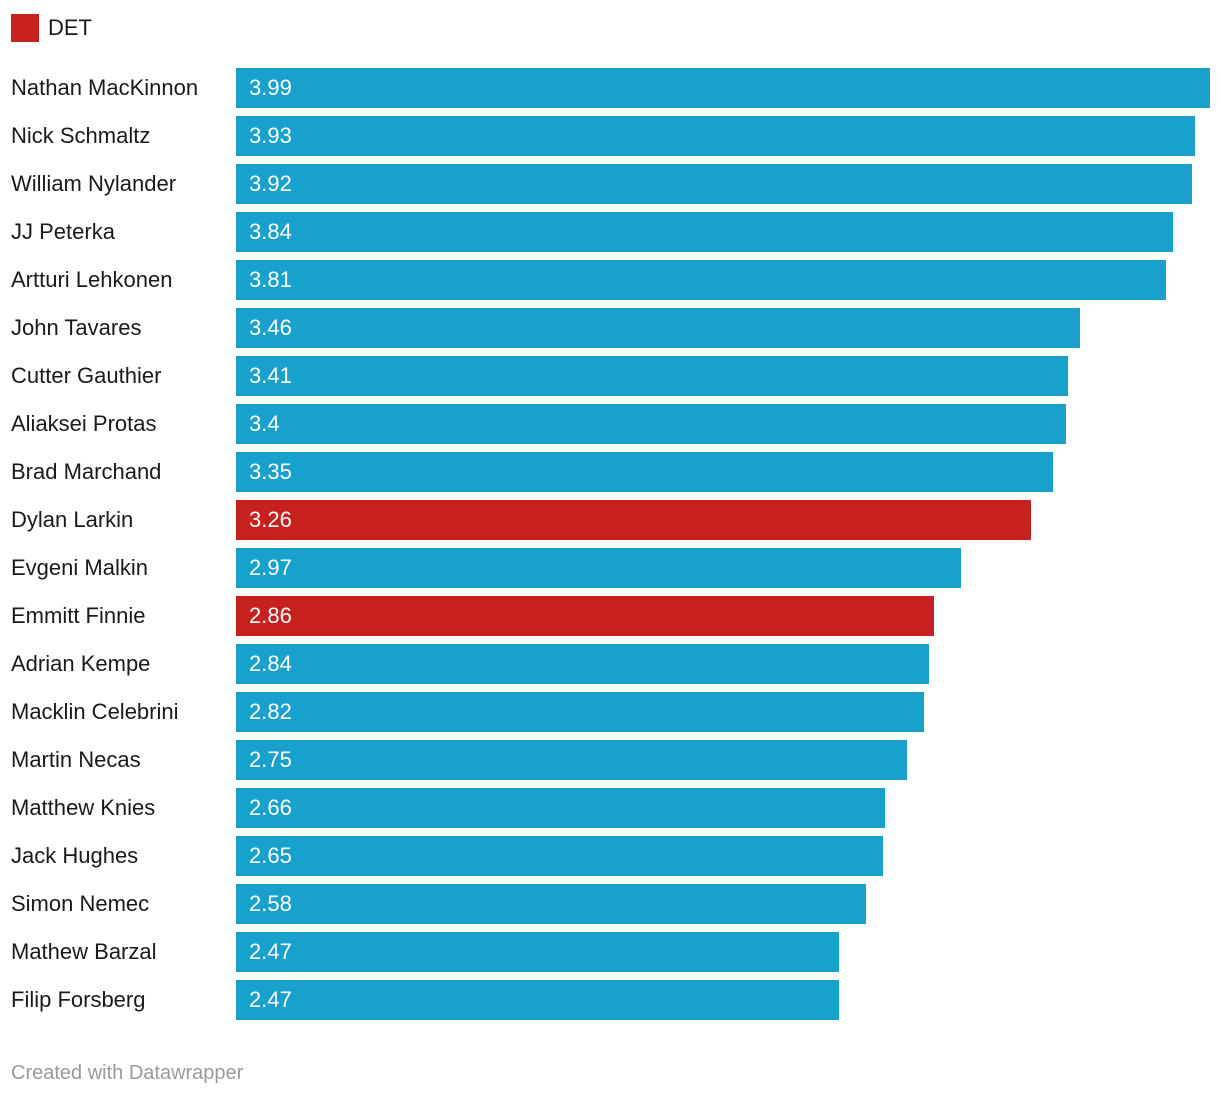 The image size is (1220, 1098). Describe the element at coordinates (270, 519) in the screenshot. I see `bar-value-label: 3.26` at that location.